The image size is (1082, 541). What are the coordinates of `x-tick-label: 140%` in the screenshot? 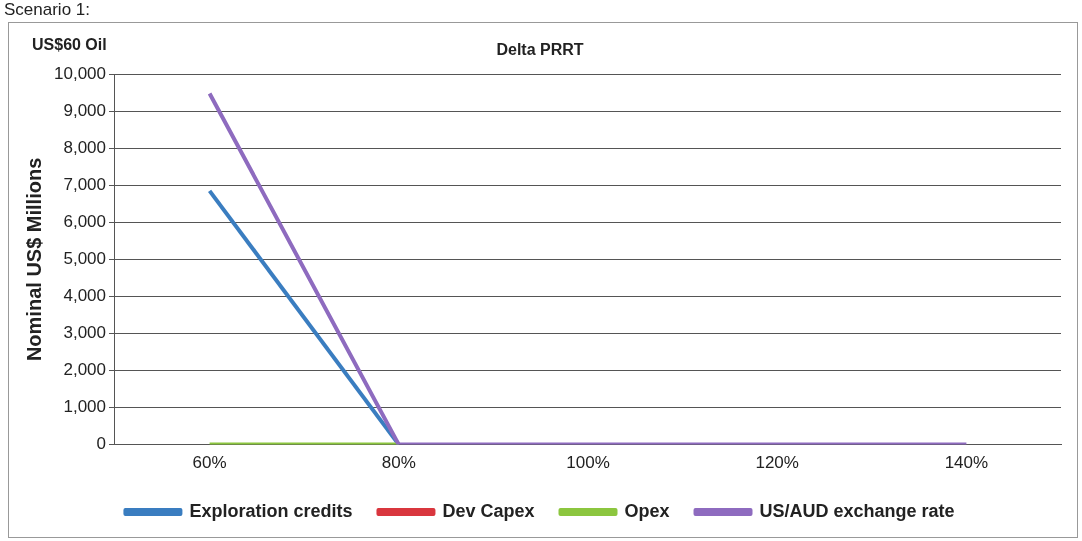 It's located at (966, 463).